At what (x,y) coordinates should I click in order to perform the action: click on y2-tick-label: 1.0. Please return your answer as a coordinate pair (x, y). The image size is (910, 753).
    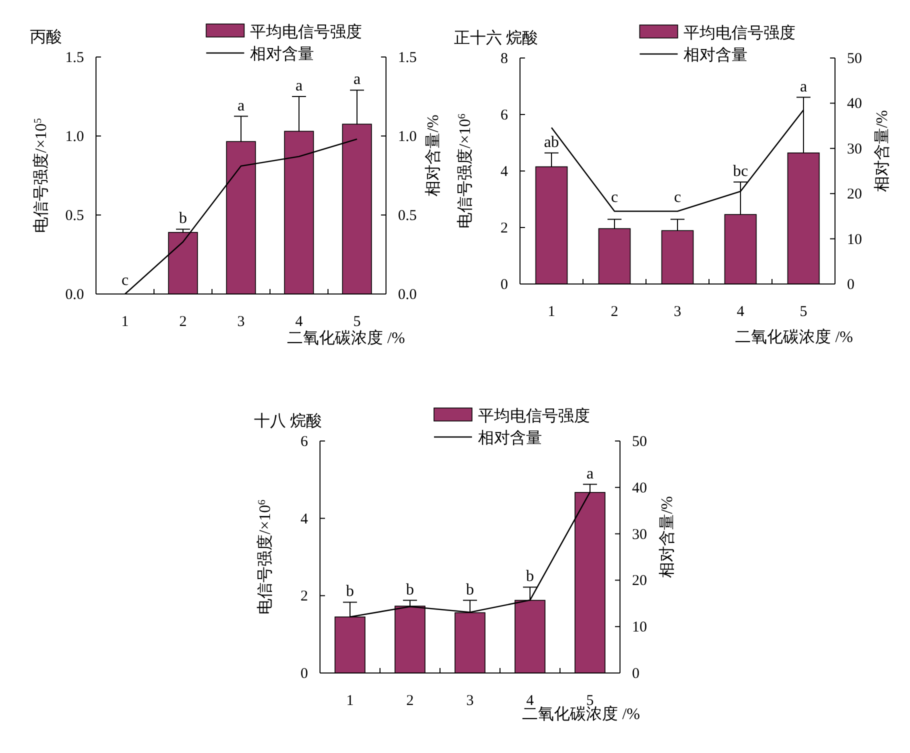
    Looking at the image, I should click on (407, 137).